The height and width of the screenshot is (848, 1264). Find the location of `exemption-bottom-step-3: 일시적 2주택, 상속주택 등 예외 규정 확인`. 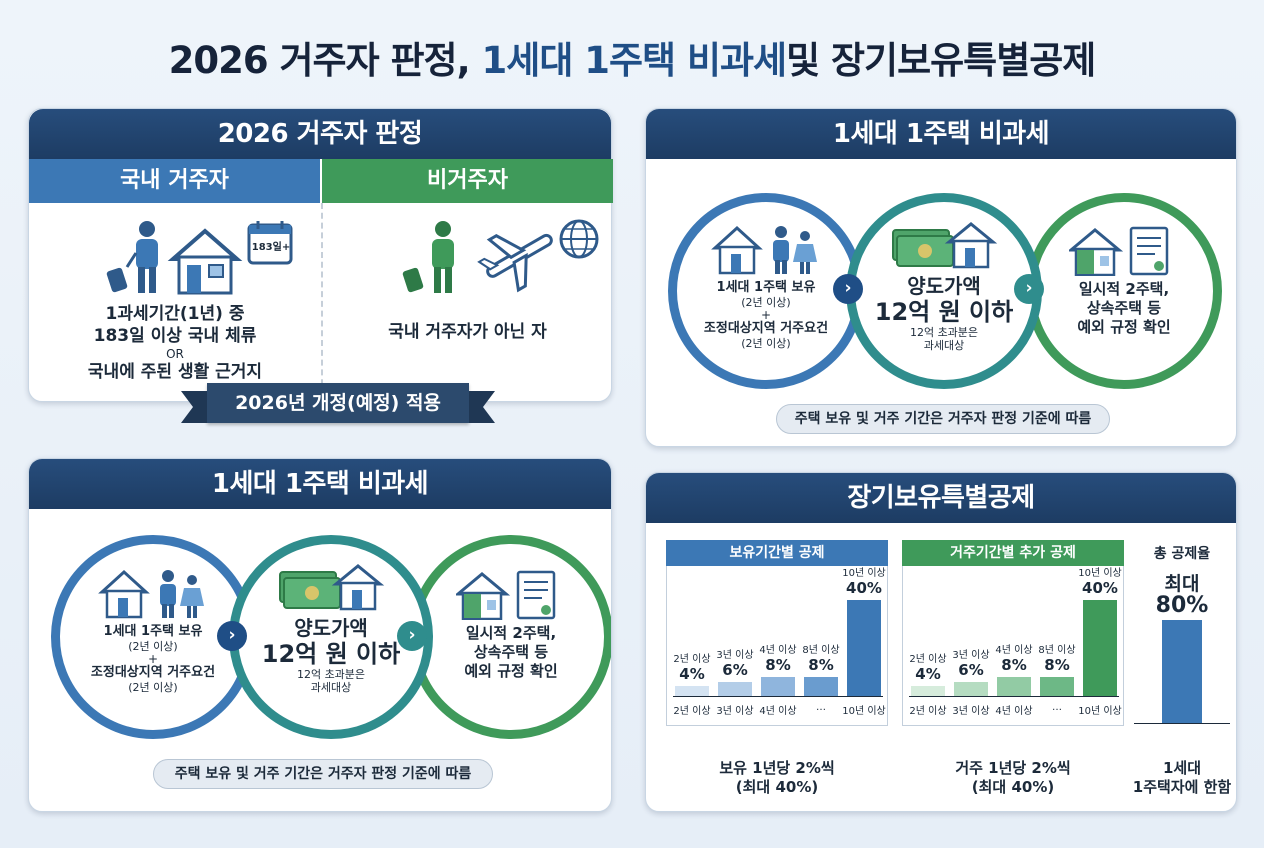

exemption-bottom-step-3: 일시적 2주택, 상속주택 등 예외 규정 확인 is located at coordinates (510, 637).